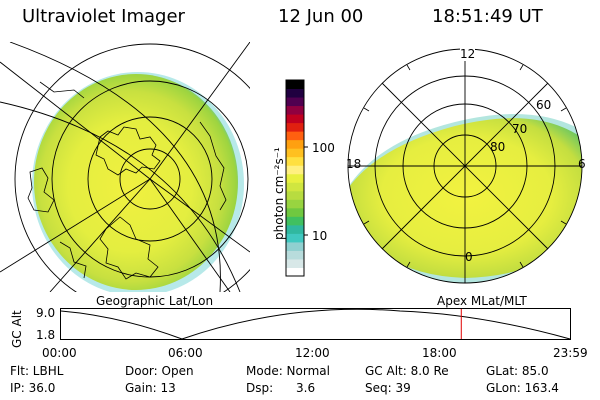 The image size is (600, 400). What do you see at coordinates (155, 301) in the screenshot?
I see `geographic-caption: Geographic Lat/Lon` at bounding box center [155, 301].